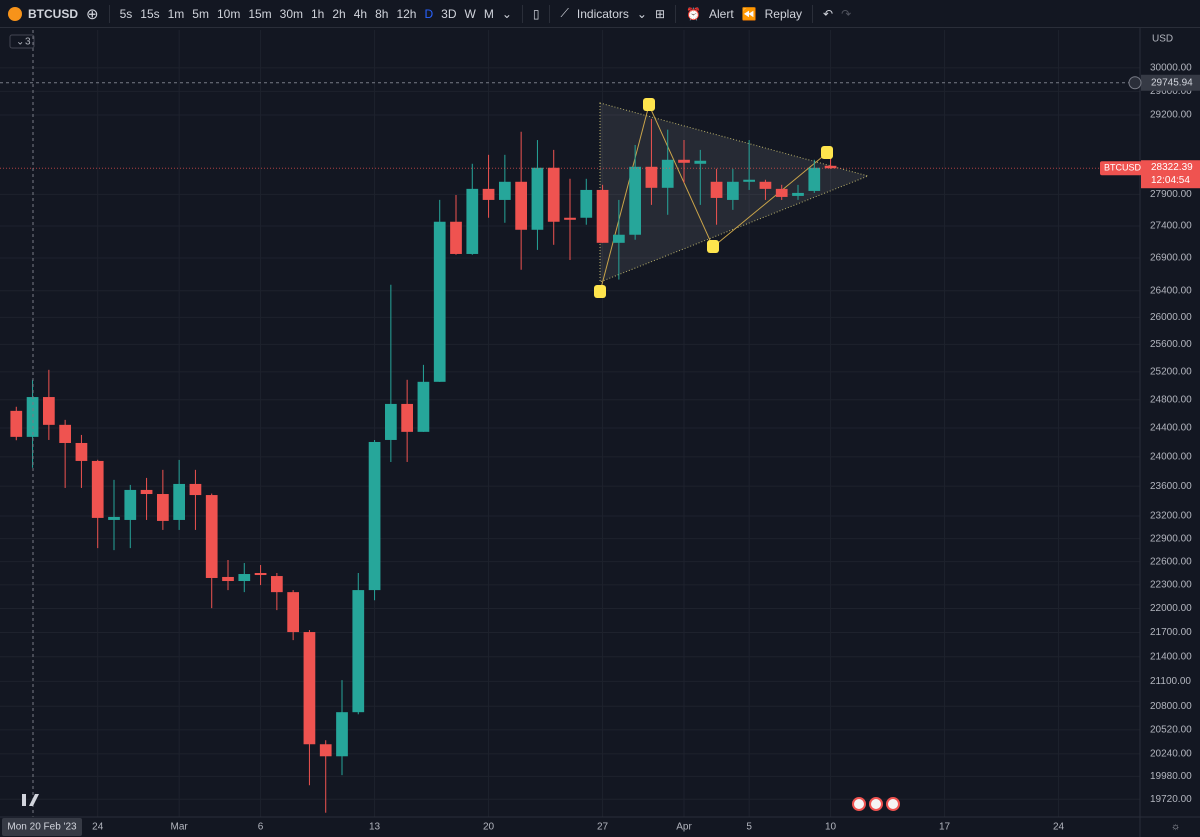  What do you see at coordinates (506, 13) in the screenshot?
I see `interval-menu: ⌄` at bounding box center [506, 13].